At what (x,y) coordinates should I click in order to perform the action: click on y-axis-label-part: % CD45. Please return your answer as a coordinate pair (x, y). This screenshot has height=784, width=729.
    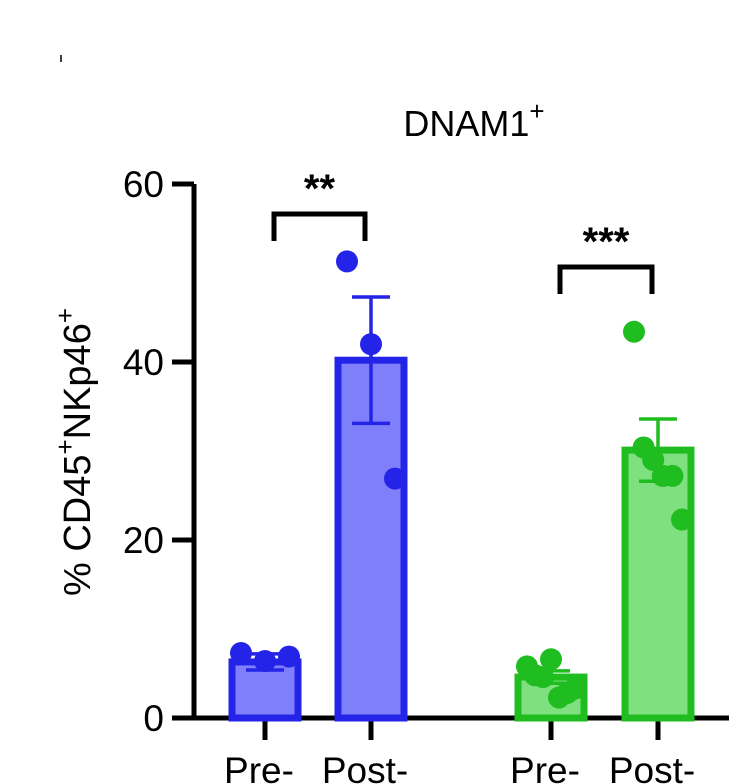
    Looking at the image, I should click on (78, 526).